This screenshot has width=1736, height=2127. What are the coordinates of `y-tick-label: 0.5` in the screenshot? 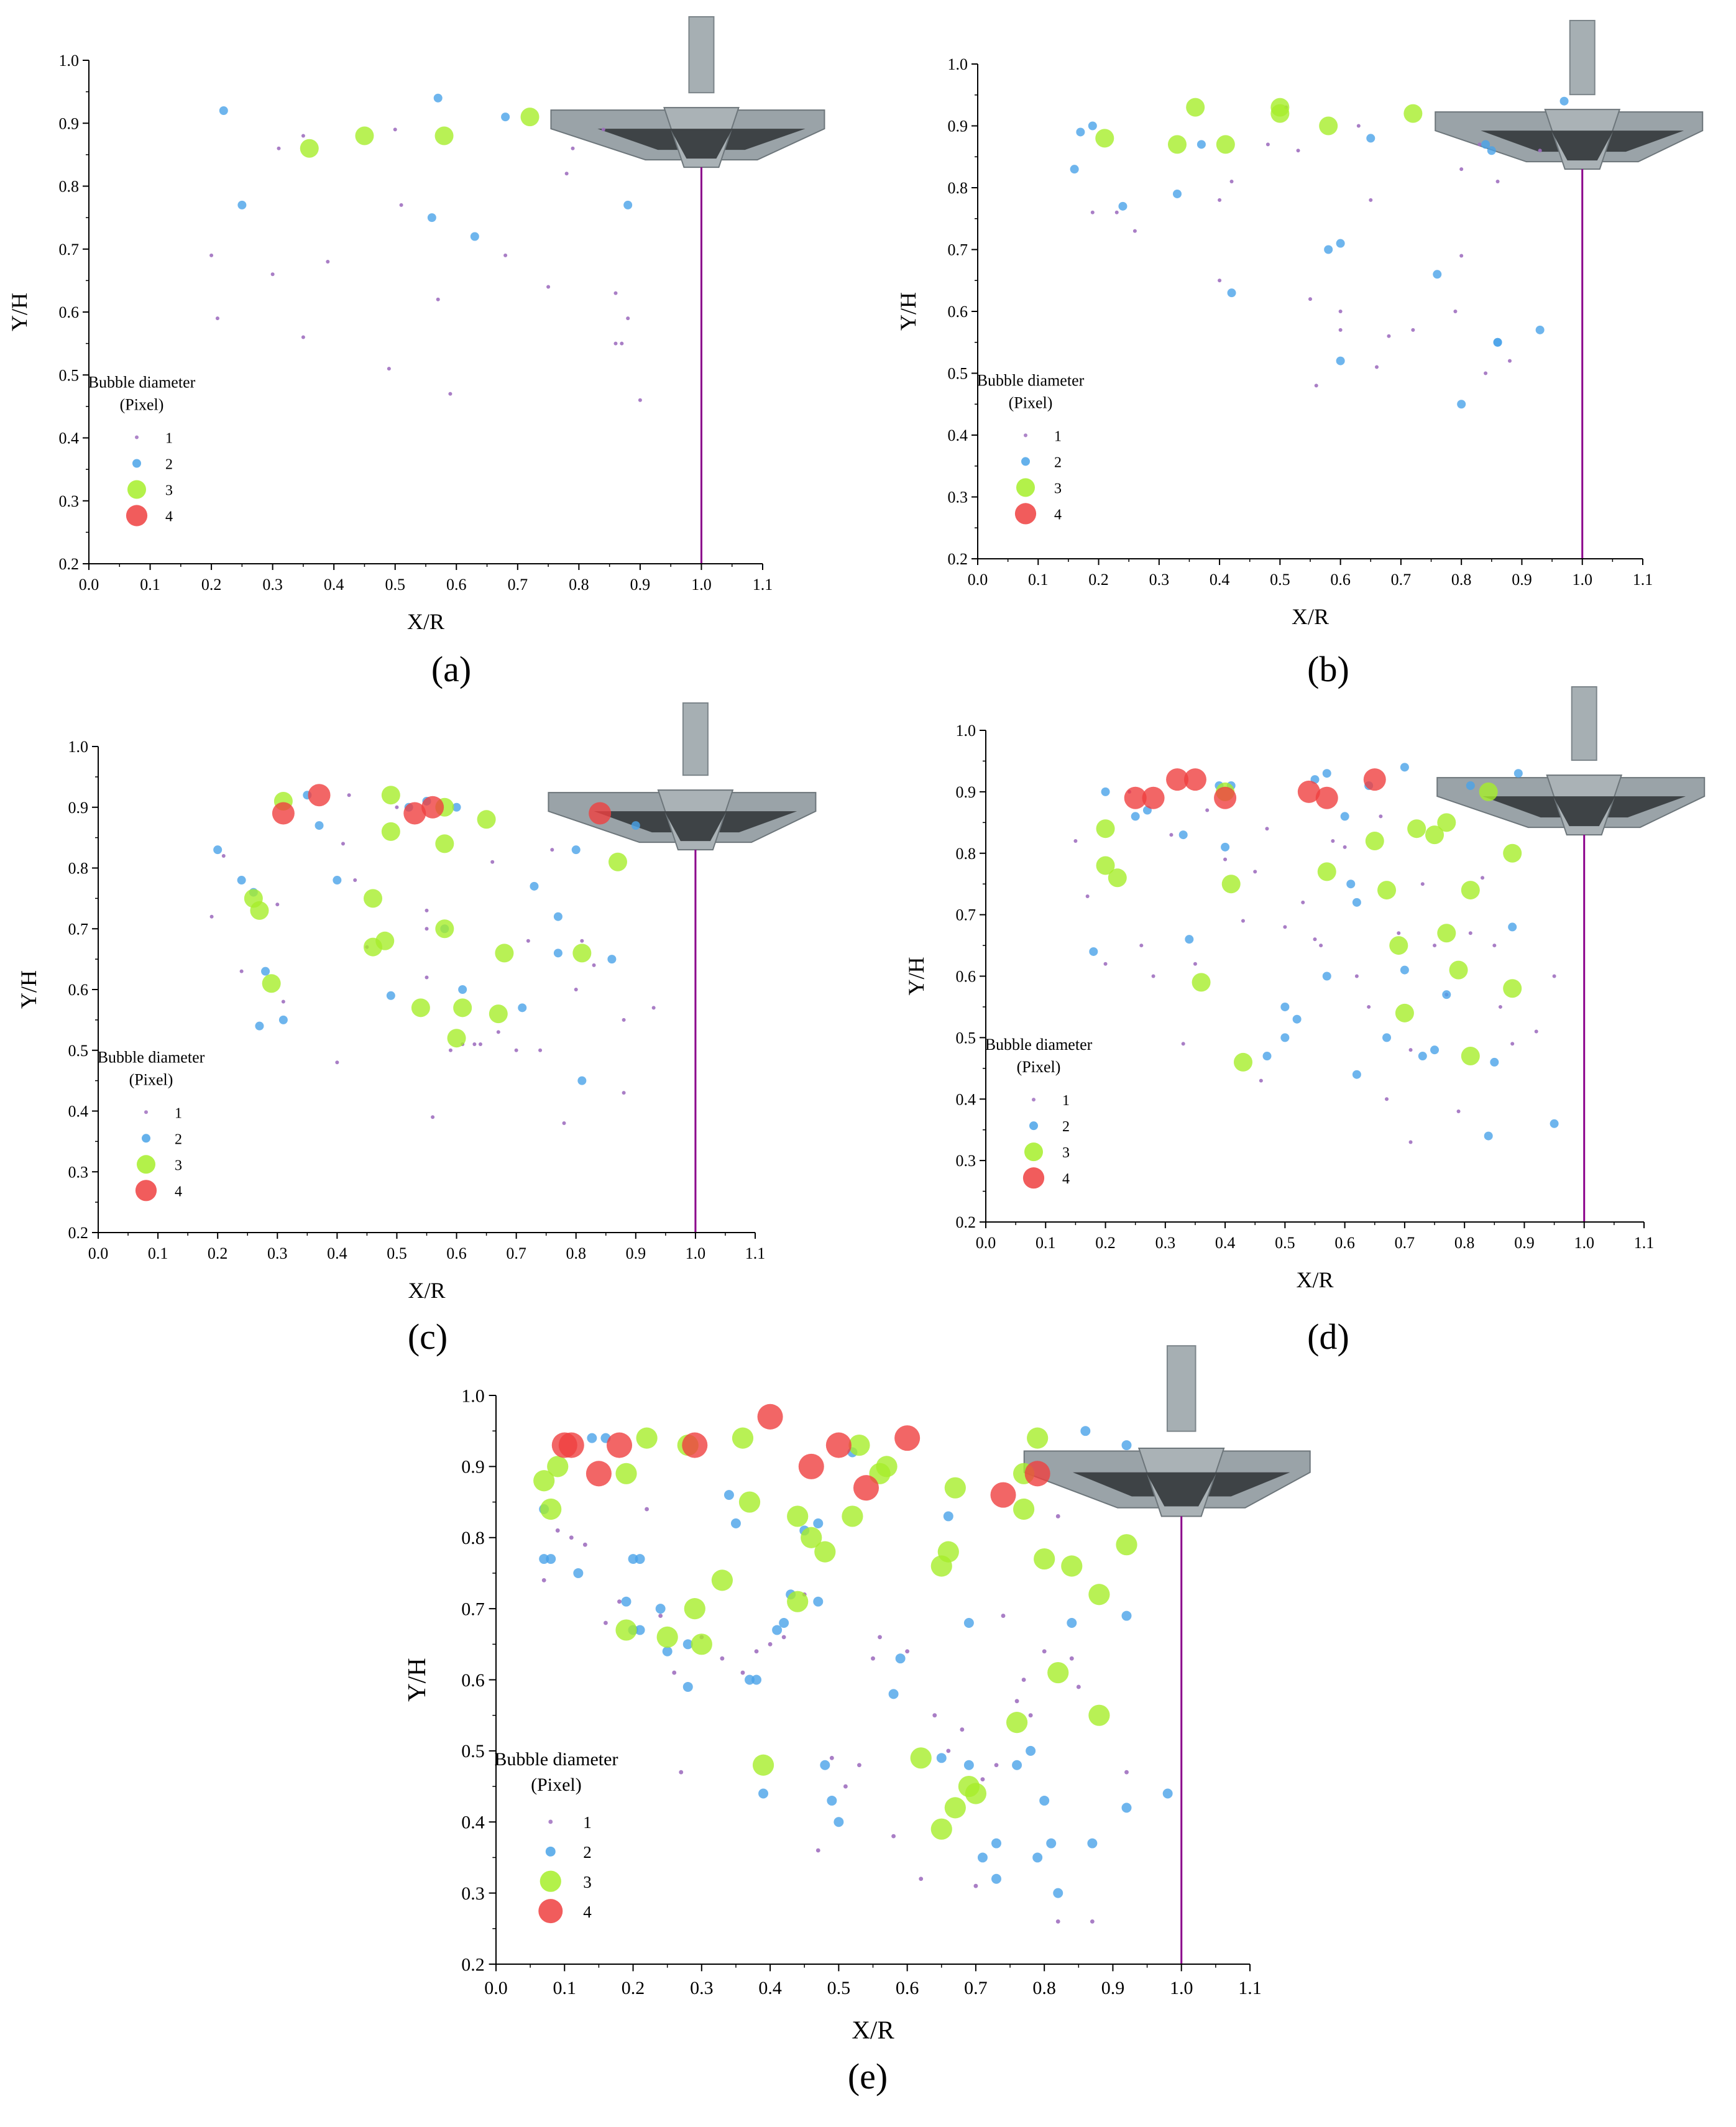 It's located at (78, 1051).